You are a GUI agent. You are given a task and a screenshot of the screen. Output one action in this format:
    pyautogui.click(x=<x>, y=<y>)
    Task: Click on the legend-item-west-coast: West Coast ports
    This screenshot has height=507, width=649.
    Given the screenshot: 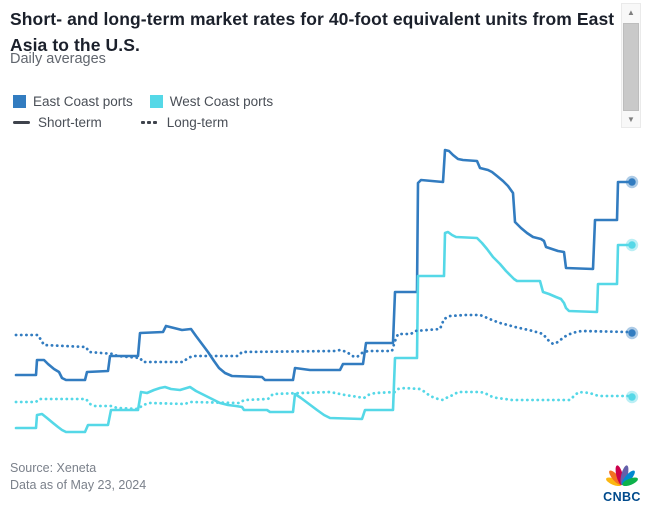 What is the action you would take?
    pyautogui.click(x=211, y=101)
    